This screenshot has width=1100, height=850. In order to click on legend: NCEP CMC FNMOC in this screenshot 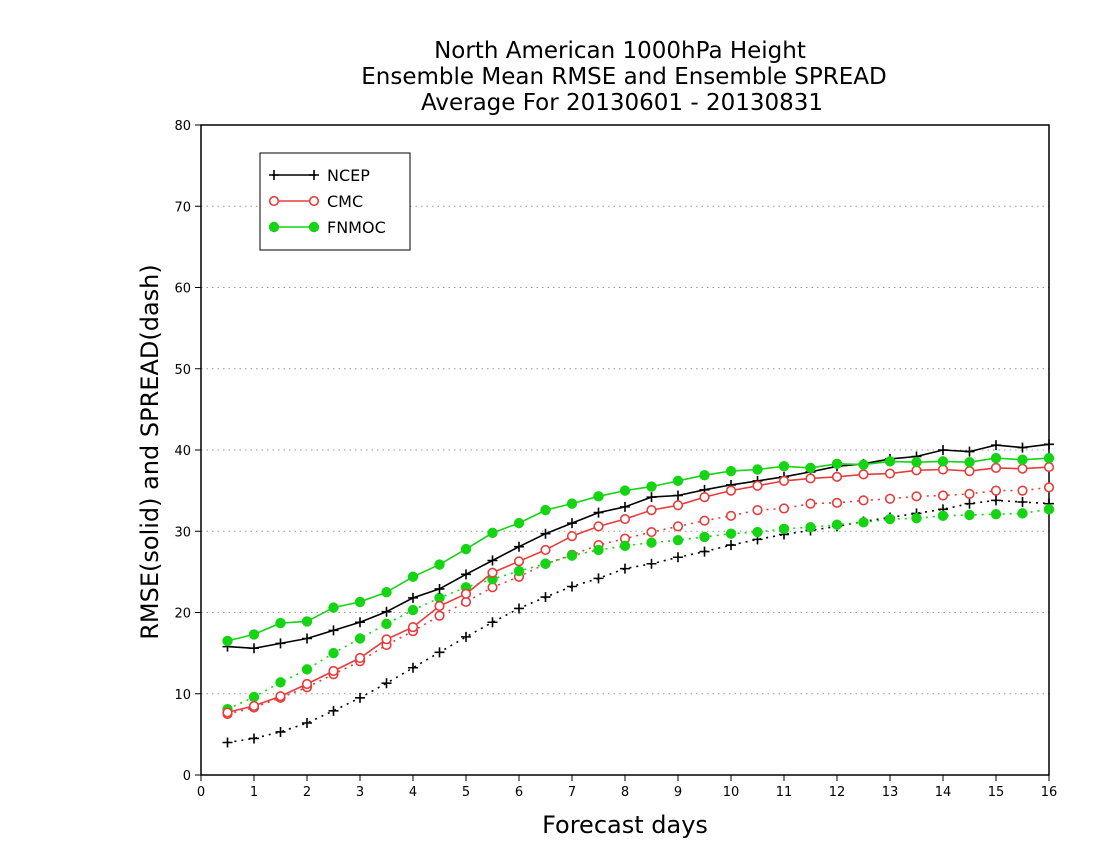, I will do `click(335, 201)`.